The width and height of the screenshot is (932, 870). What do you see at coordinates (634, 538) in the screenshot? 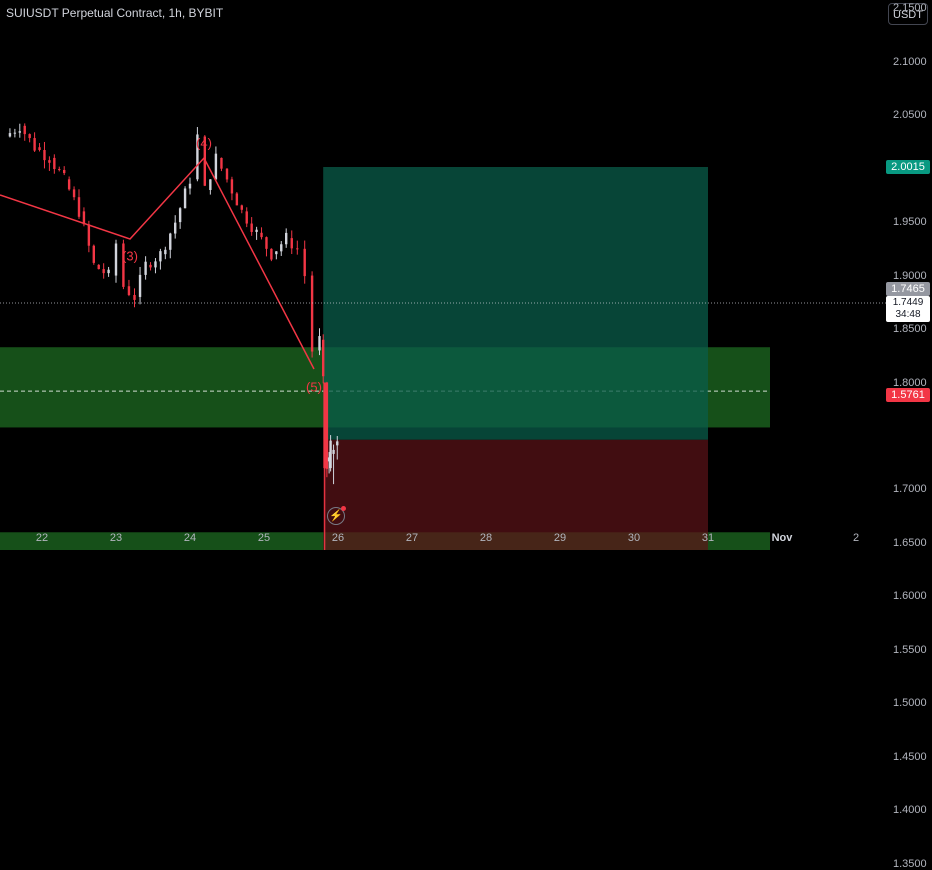
I see `time-tick: 30` at bounding box center [634, 538].